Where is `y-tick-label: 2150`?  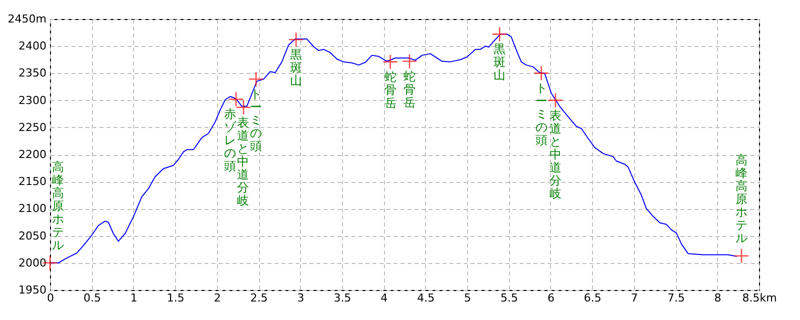 y-tick-label: 2150 is located at coordinates (32, 181).